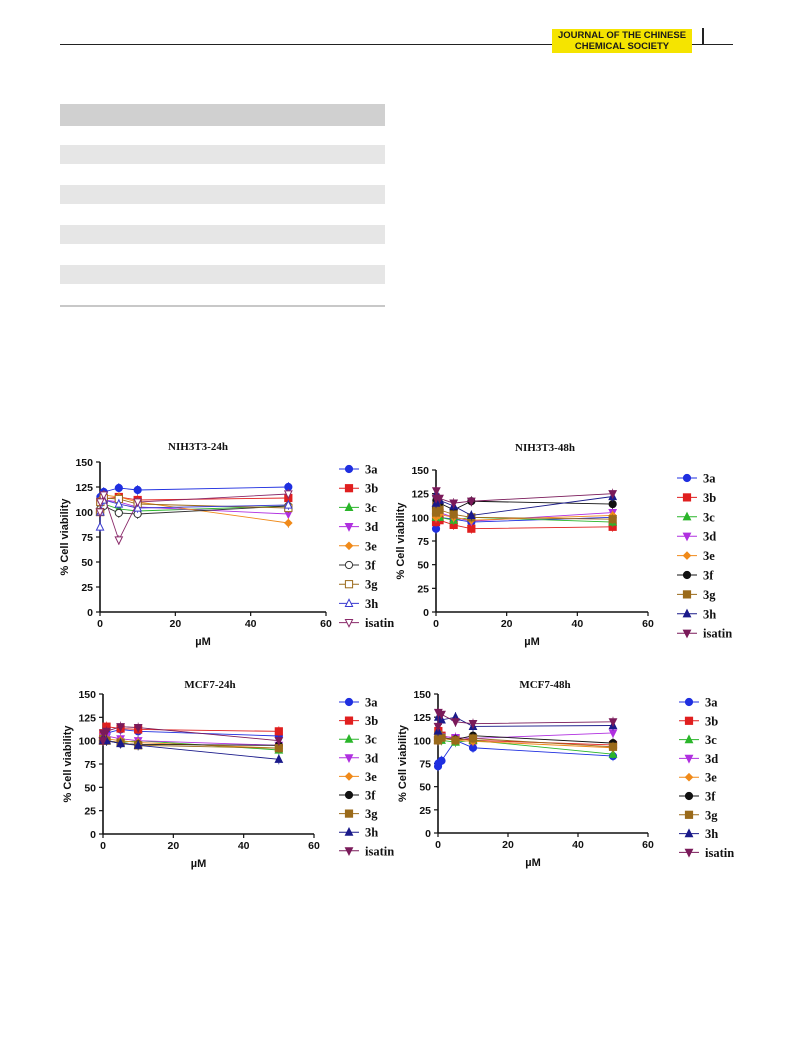 The image size is (793, 1043). What do you see at coordinates (544, 685) in the screenshot?
I see `chart-title: MCF7-48h` at bounding box center [544, 685].